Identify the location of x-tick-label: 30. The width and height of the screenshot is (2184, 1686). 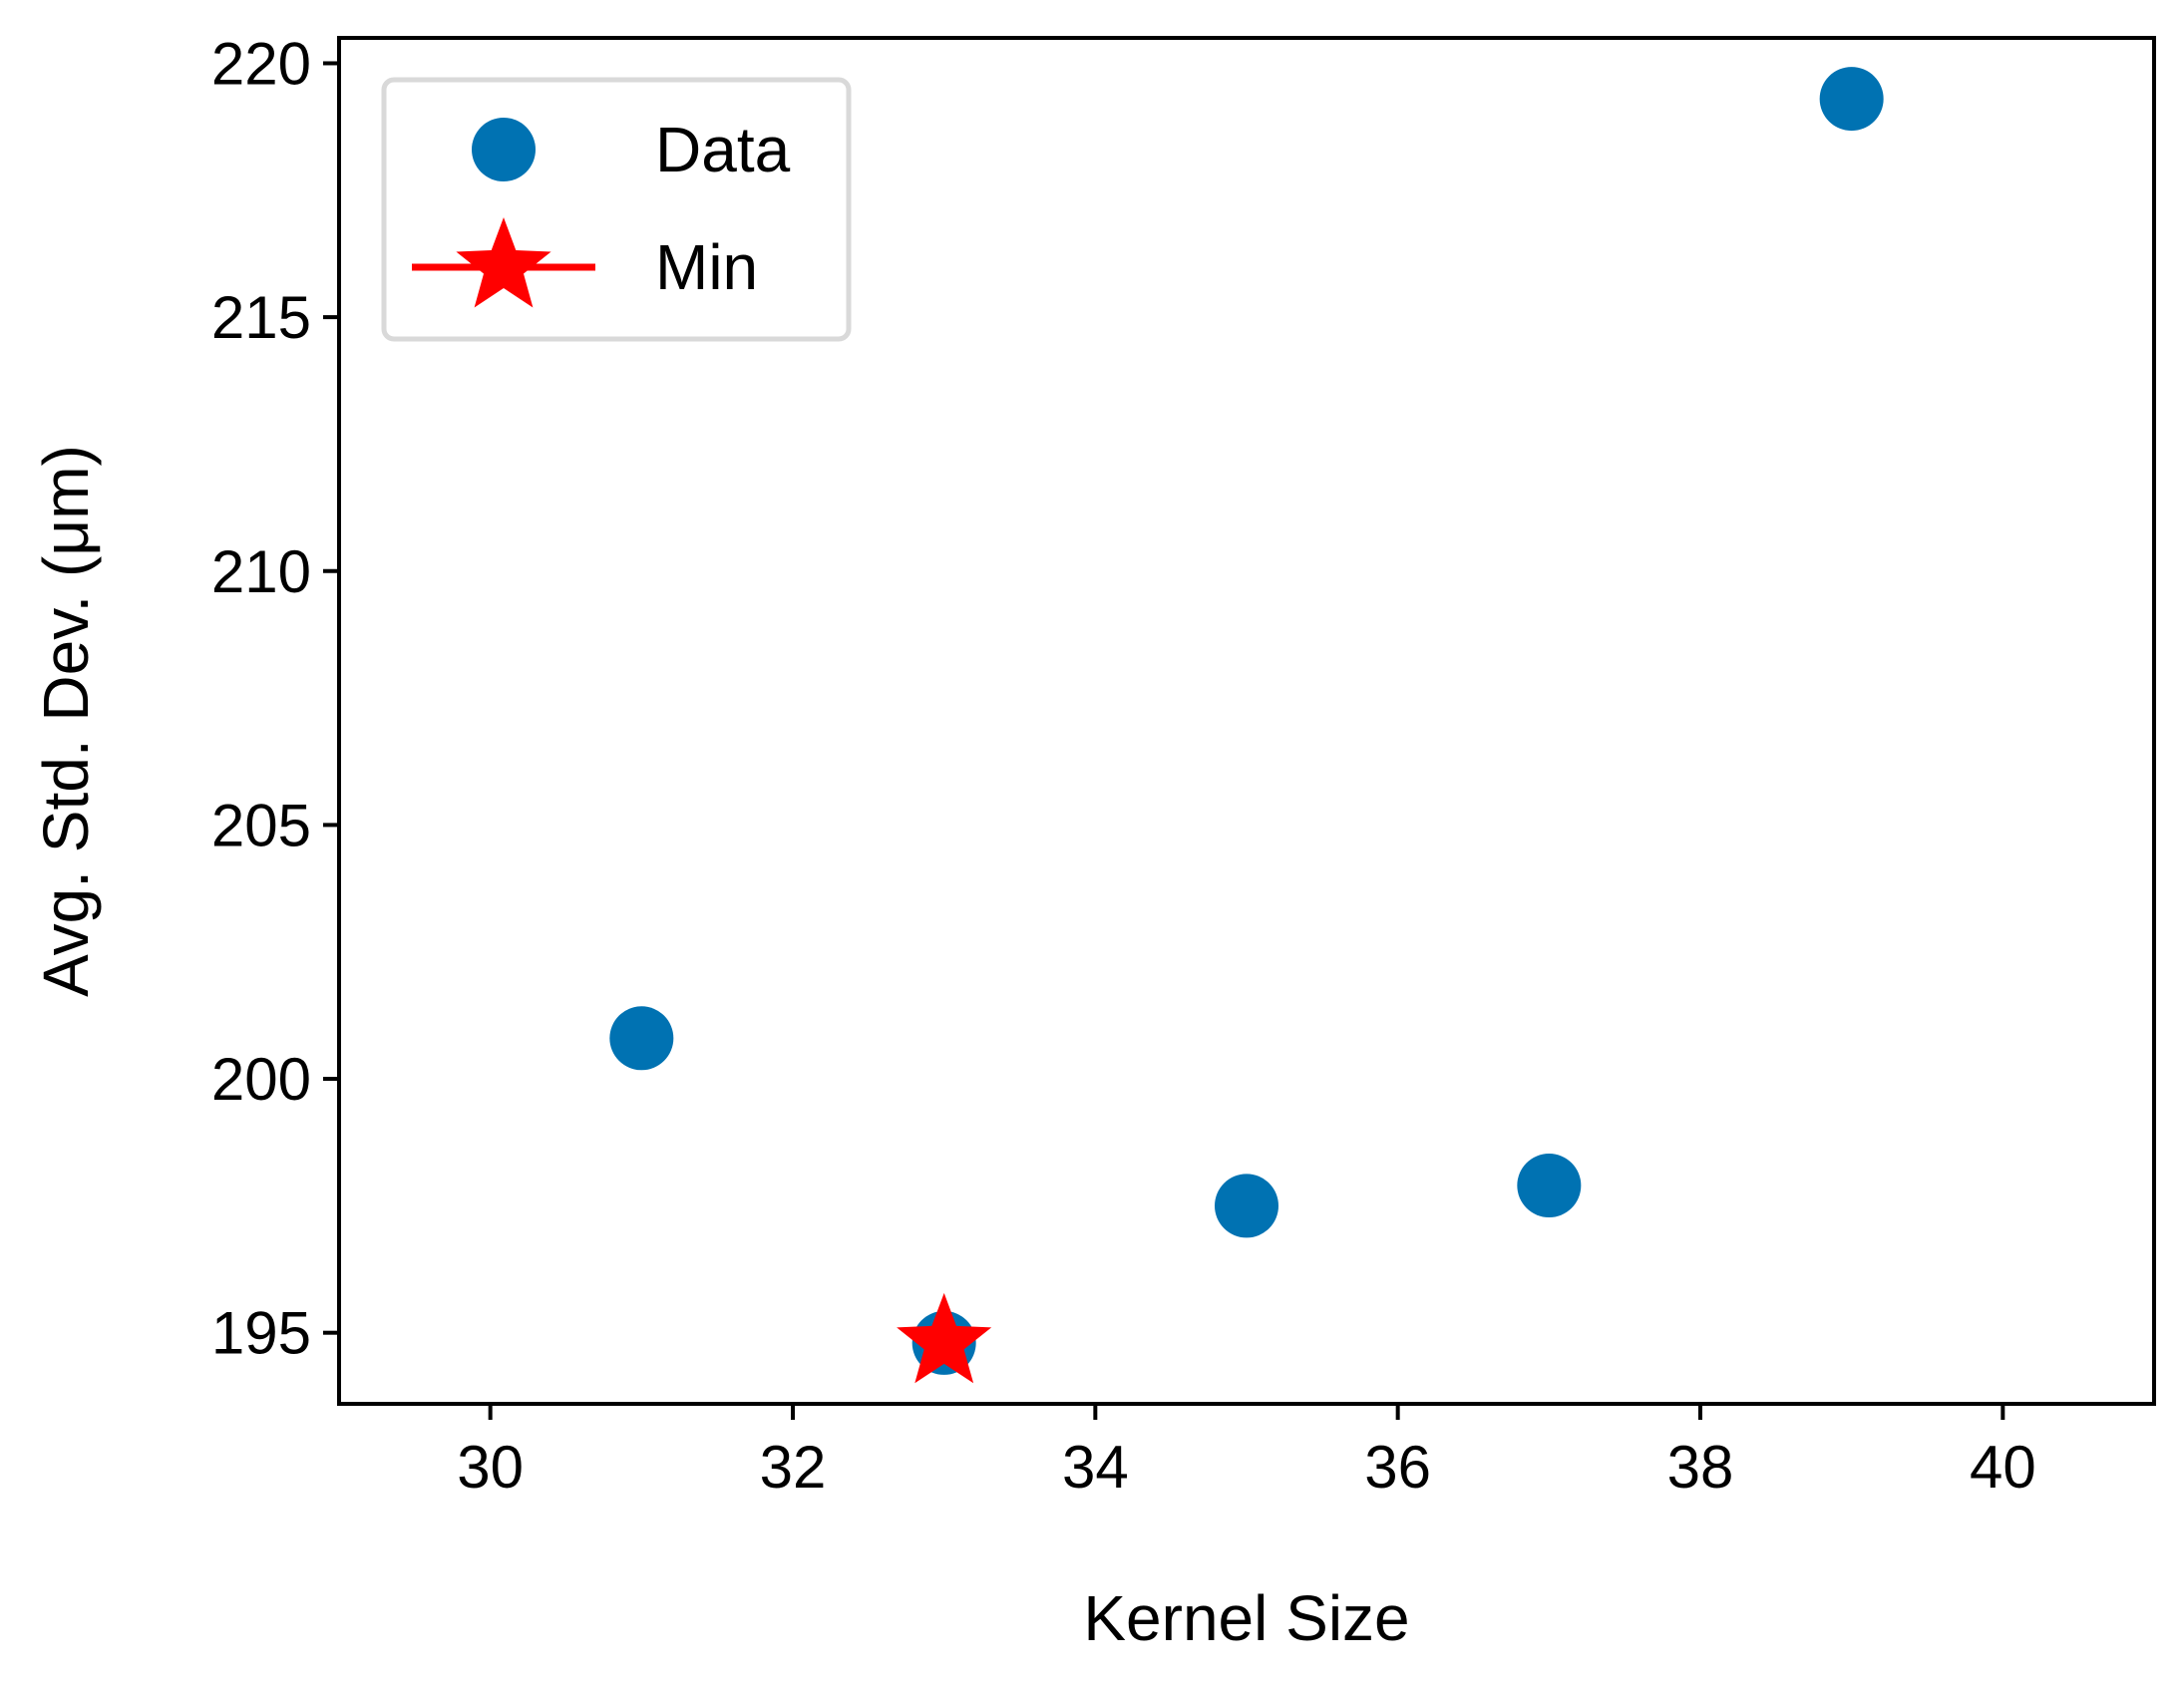
(490, 1467).